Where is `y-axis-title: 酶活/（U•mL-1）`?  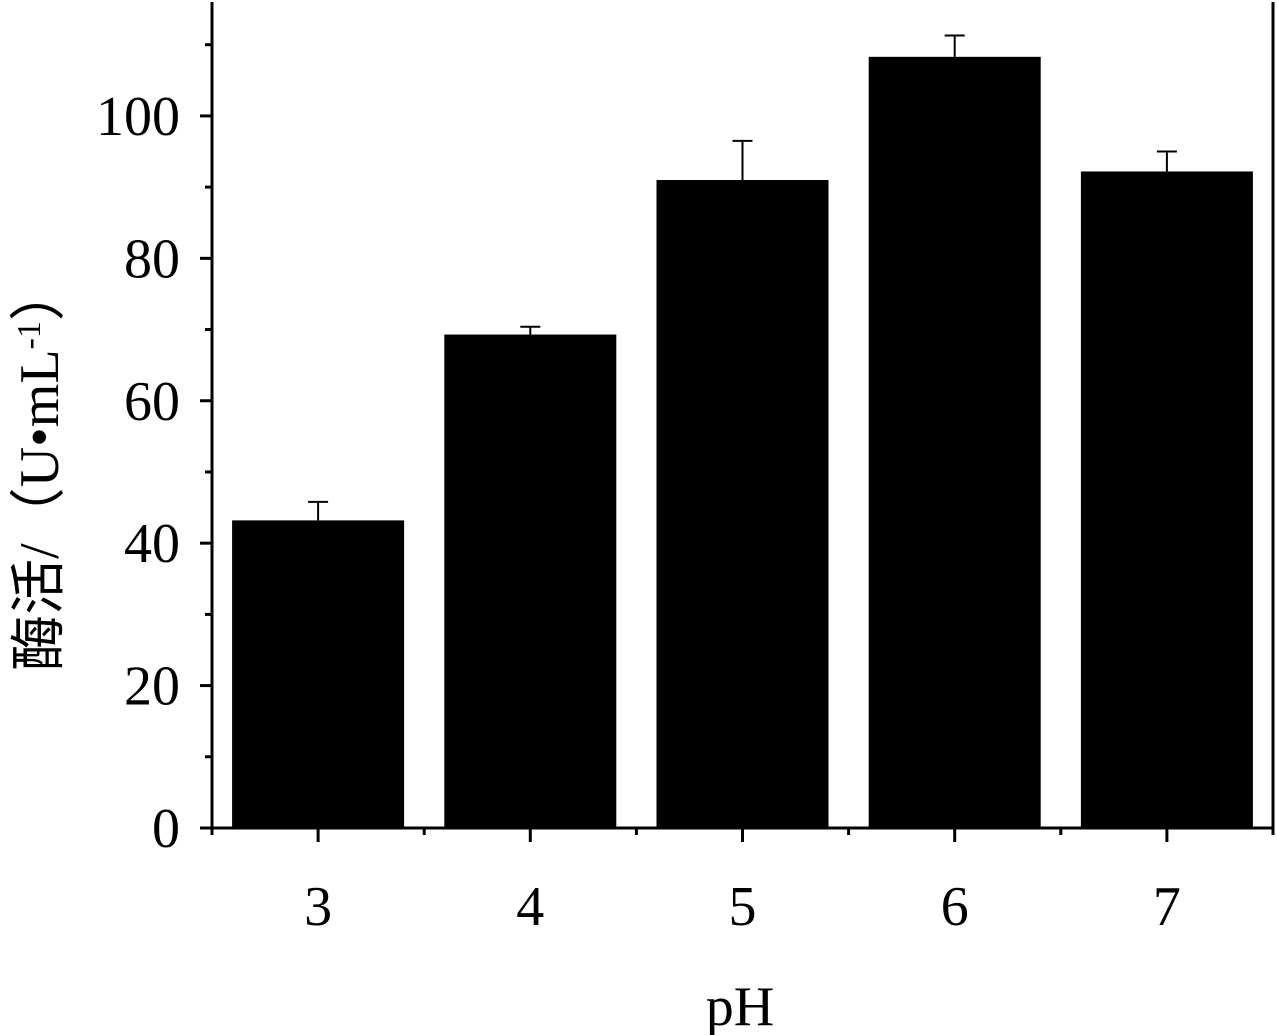 y-axis-title: 酶活/（U•mL-1） is located at coordinates (40, 468).